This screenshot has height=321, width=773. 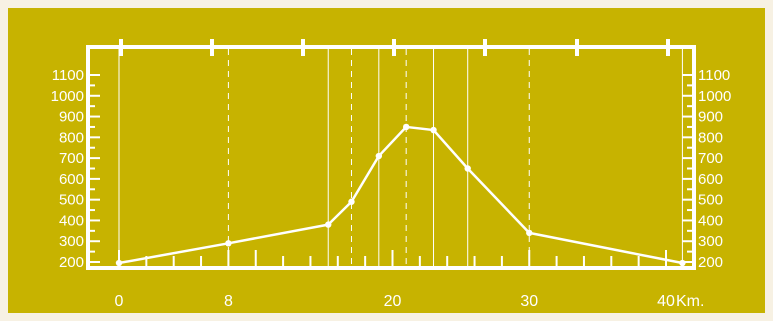 What do you see at coordinates (714, 75) in the screenshot?
I see `y-tick-label-right: 1100` at bounding box center [714, 75].